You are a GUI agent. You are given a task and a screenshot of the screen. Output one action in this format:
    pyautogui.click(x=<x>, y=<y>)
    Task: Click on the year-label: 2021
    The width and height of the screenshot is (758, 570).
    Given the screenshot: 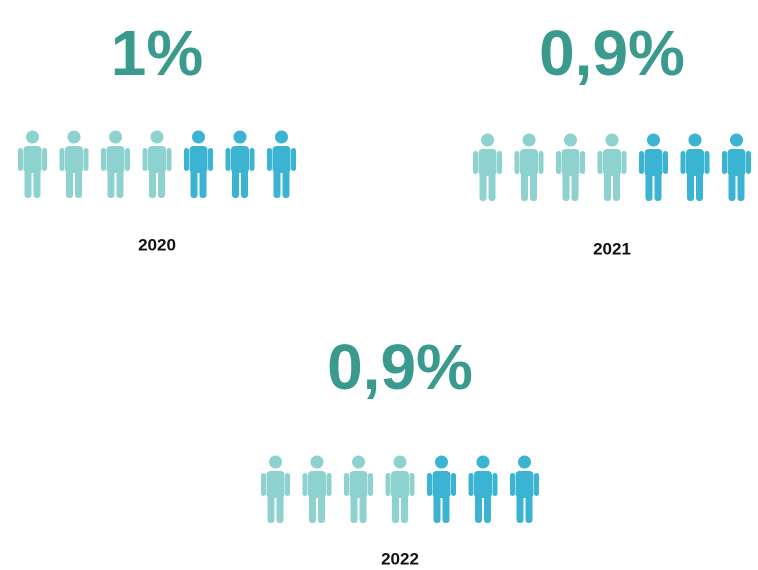 What is the action you would take?
    pyautogui.click(x=612, y=248)
    